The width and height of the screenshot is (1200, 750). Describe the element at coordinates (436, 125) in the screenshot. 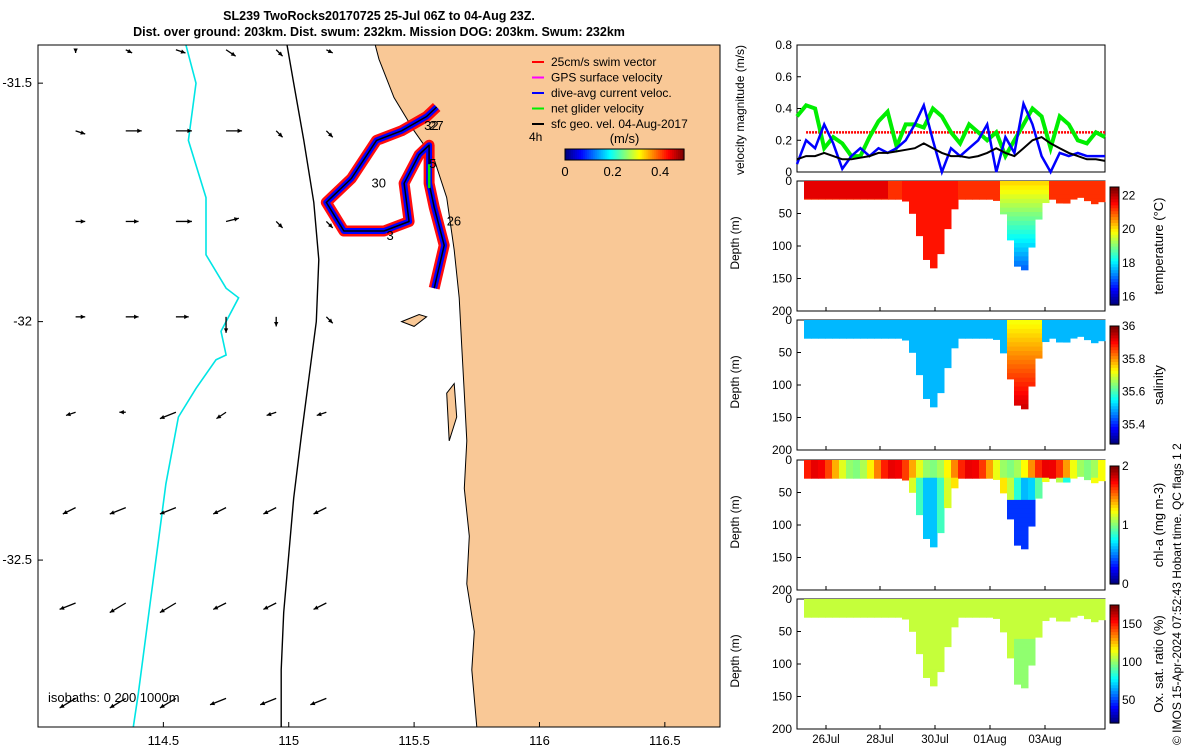

I see `track-day-label: 27` at that location.